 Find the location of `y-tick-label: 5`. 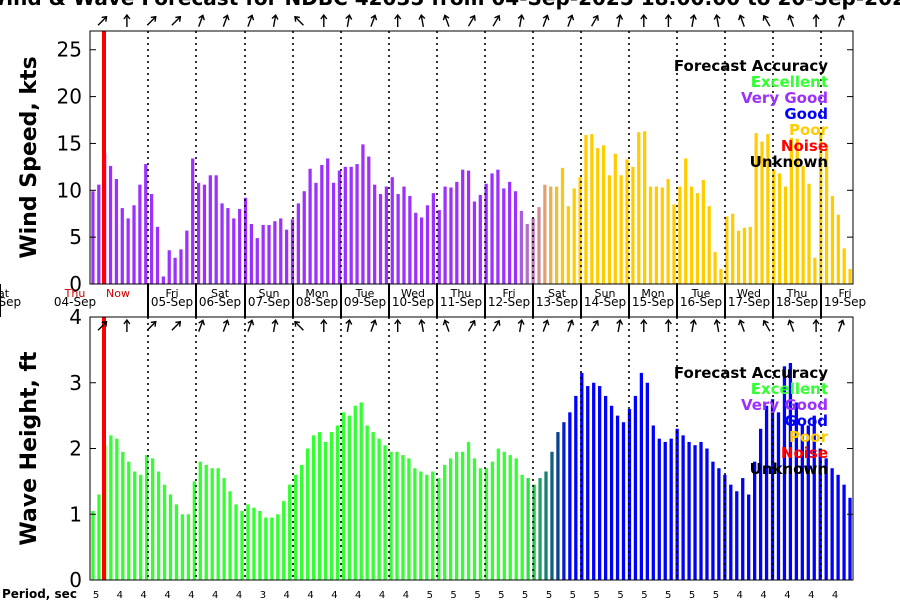

y-tick-label: 5 is located at coordinates (75, 237).